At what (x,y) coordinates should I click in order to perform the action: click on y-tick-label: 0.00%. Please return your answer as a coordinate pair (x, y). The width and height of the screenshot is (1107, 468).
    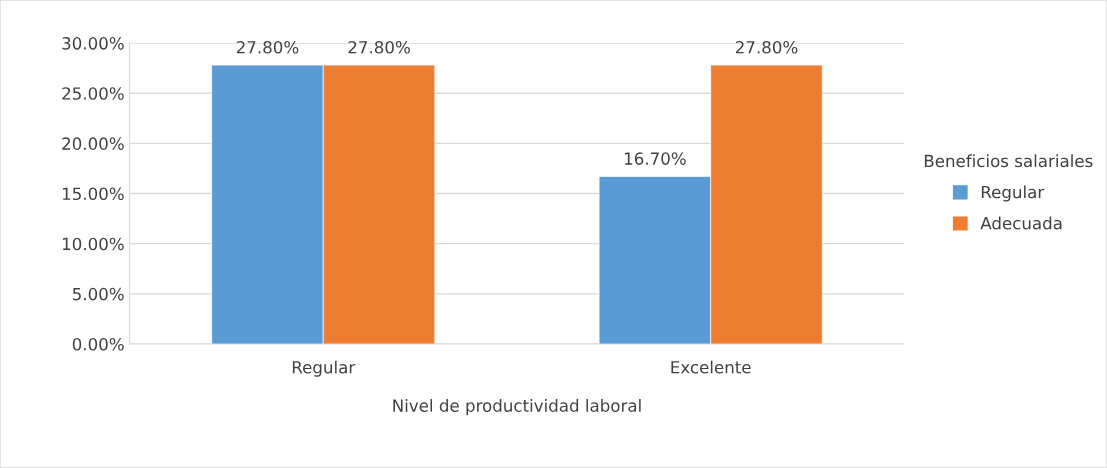
    Looking at the image, I should click on (98, 344).